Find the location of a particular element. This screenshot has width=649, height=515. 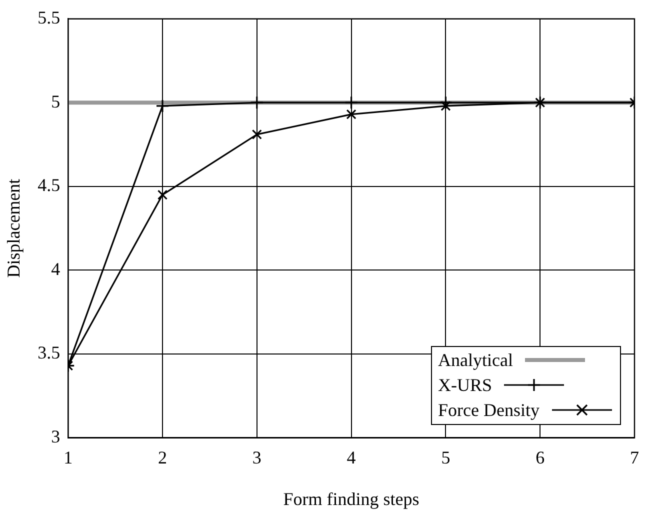

x-tick-label: 7 is located at coordinates (634, 457).